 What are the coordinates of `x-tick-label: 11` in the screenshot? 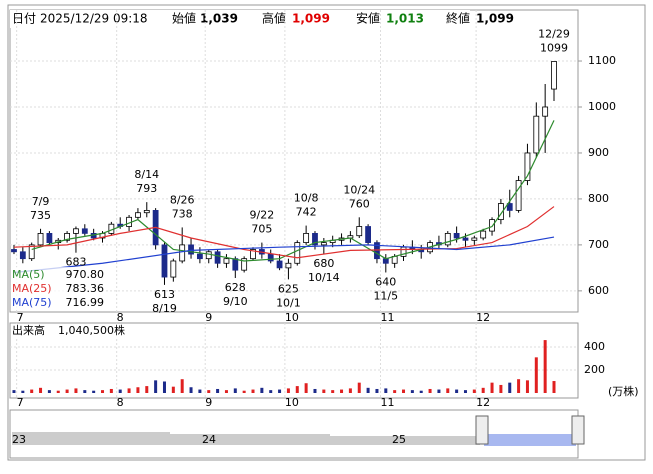 It's located at (387, 402).